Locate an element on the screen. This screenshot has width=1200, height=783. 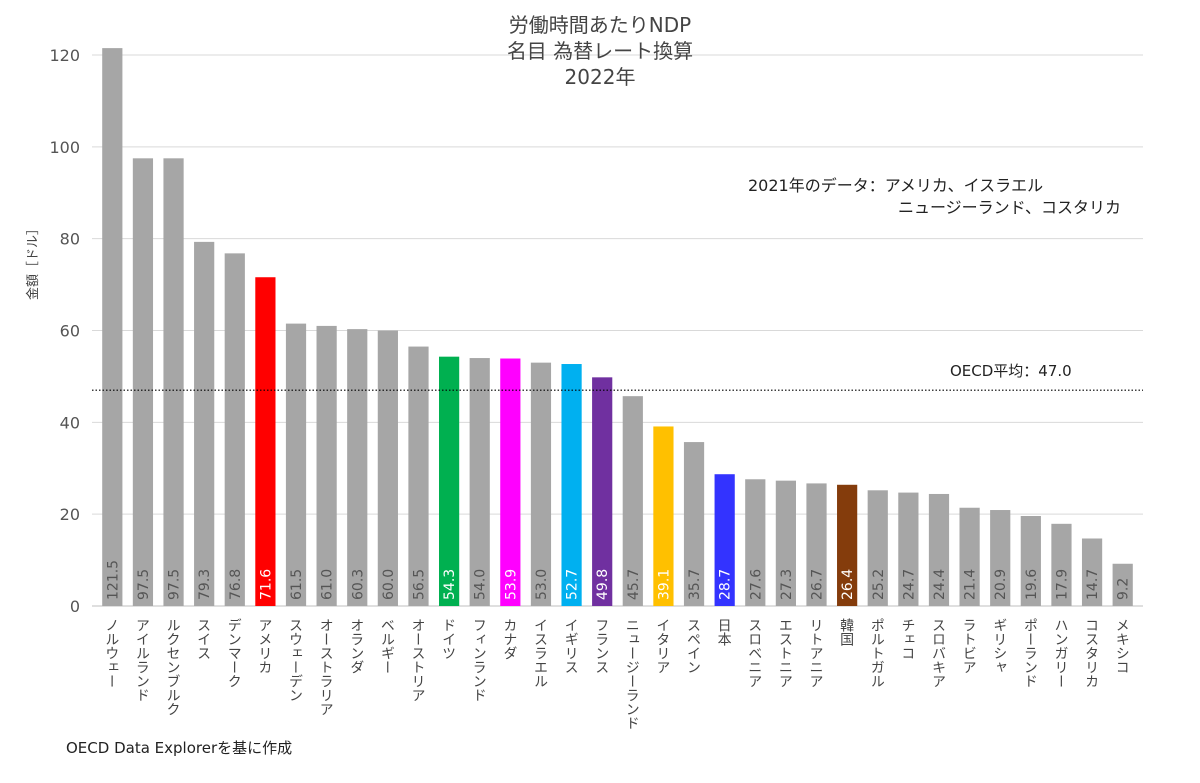
x-tick-label: ギリシャ is located at coordinates (999, 646).